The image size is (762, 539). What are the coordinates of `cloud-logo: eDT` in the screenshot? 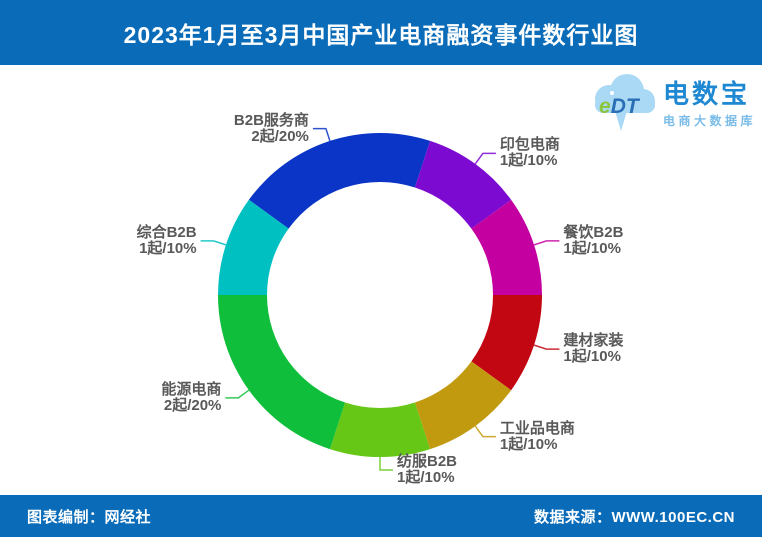 It's located at (622, 104).